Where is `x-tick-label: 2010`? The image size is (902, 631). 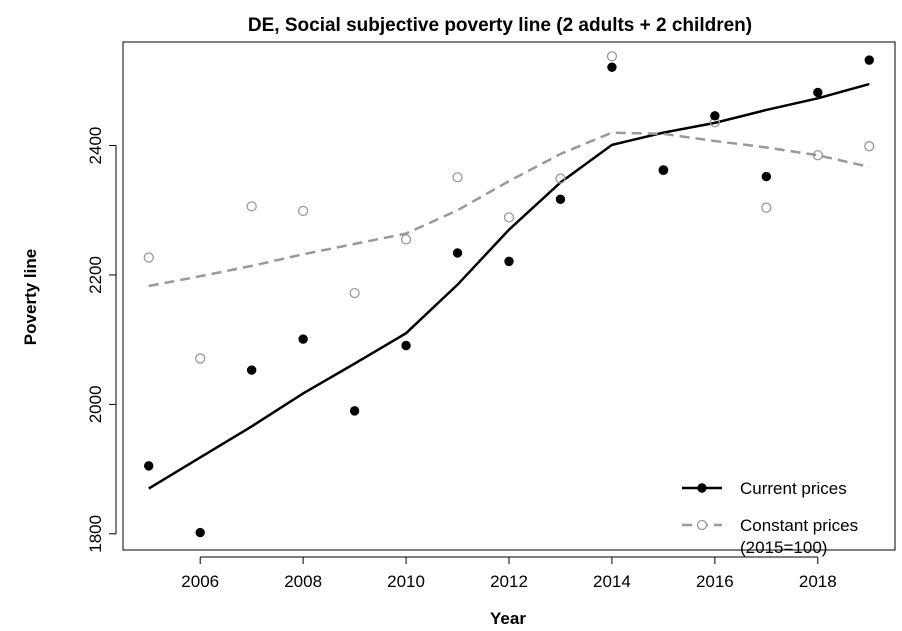
x-tick-label: 2010 is located at coordinates (406, 581).